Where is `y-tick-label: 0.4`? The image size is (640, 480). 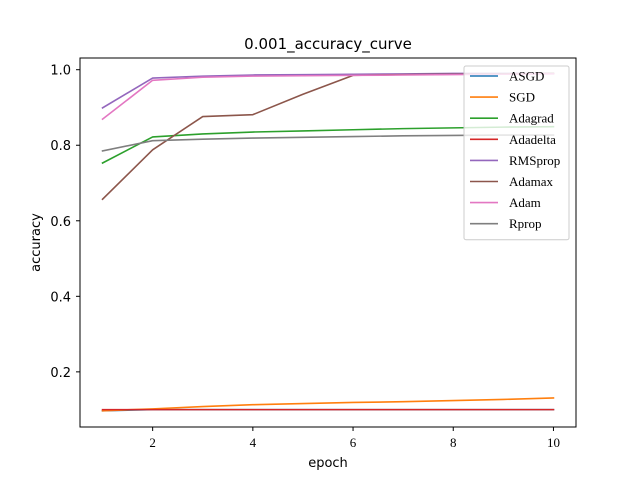
y-tick-label: 0.4 is located at coordinates (60, 297).